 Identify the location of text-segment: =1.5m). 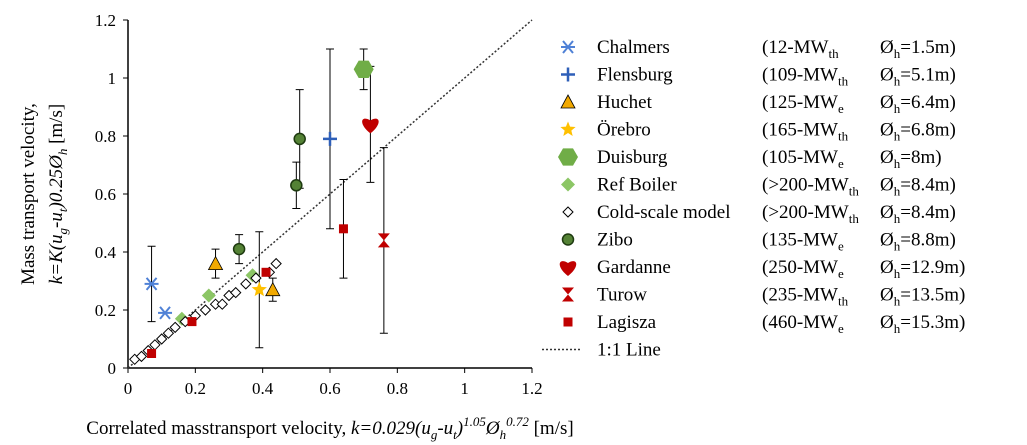
(928, 47).